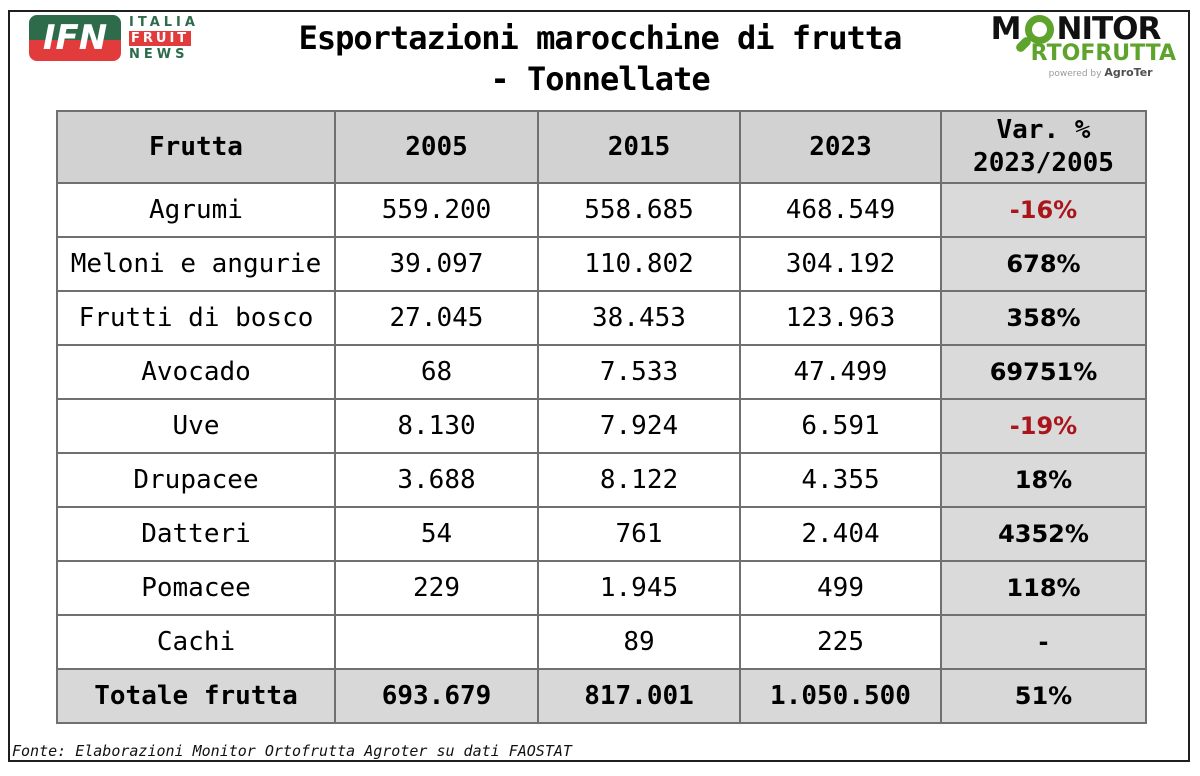 The image size is (1200, 776). I want to click on fruit-name-cell: Meloni e angurie, so click(196, 264).